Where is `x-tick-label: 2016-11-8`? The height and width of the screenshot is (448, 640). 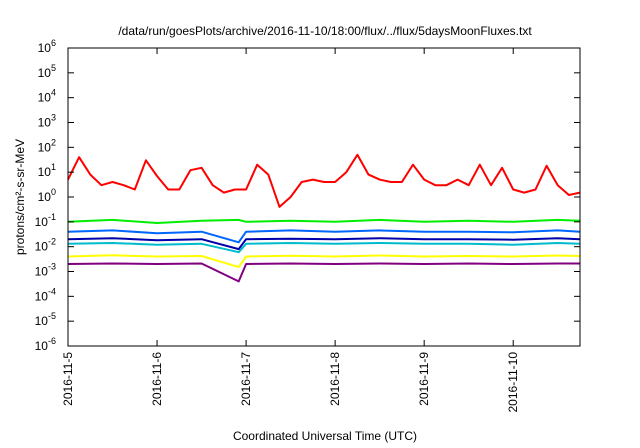 x-tick-label: 2016-11-8 is located at coordinates (335, 379).